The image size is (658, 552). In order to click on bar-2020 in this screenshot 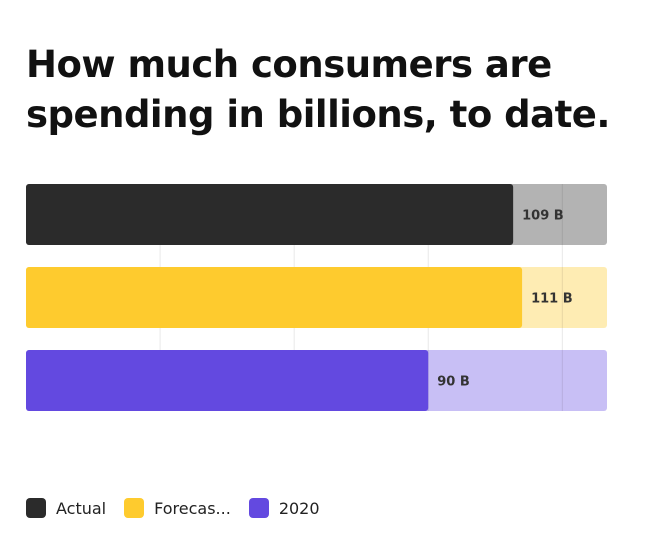, I will do `click(227, 380)`.